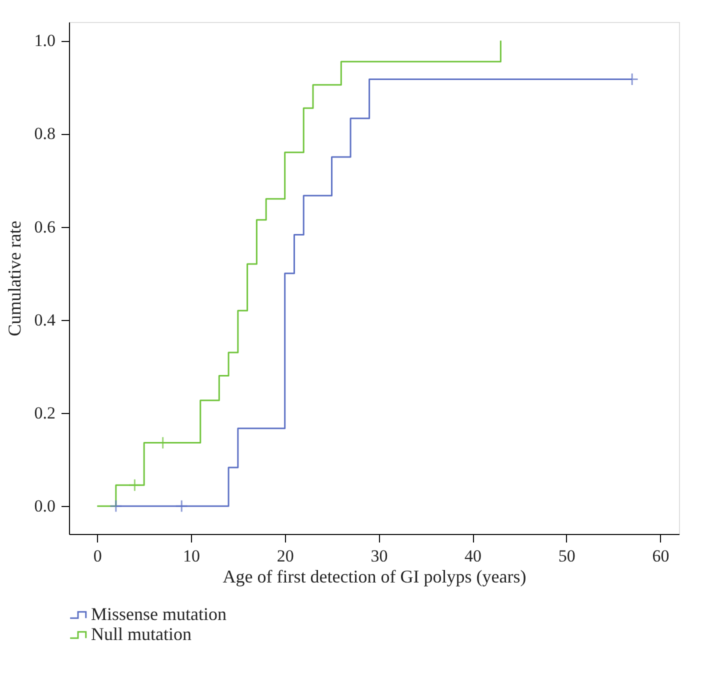 The width and height of the screenshot is (709, 680). I want to click on y-axis-title: Cumulative rate, so click(14, 278).